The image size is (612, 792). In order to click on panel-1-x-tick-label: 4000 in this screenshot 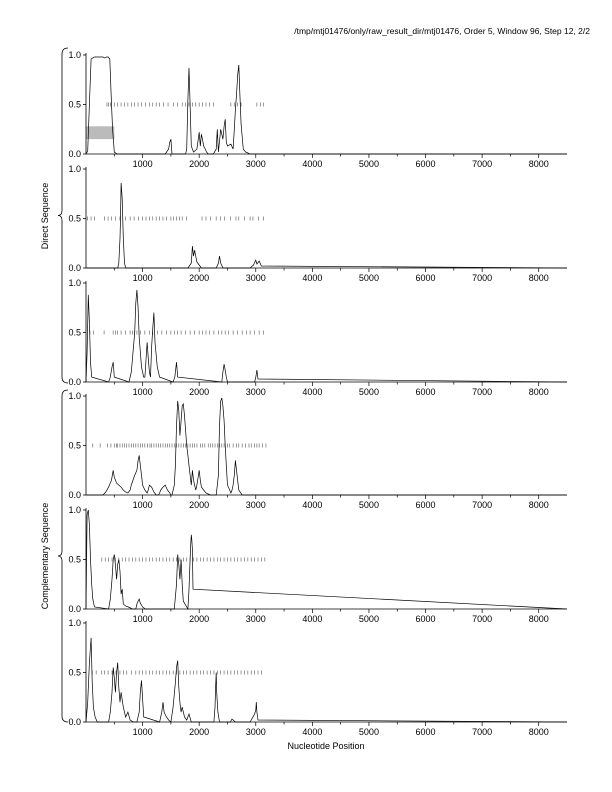, I will do `click(312, 164)`.